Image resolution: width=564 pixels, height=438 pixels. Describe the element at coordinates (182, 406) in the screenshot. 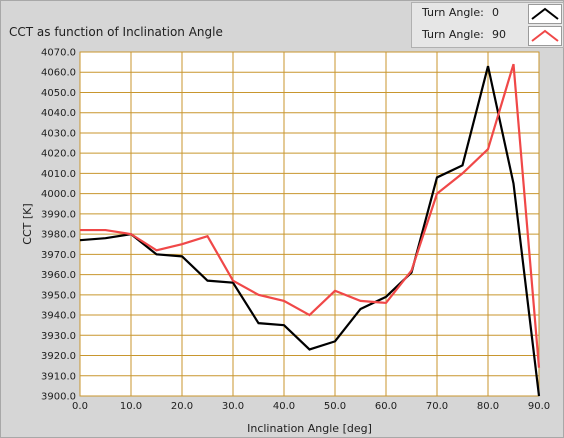

I see `x-tick-label: 20.0` at that location.